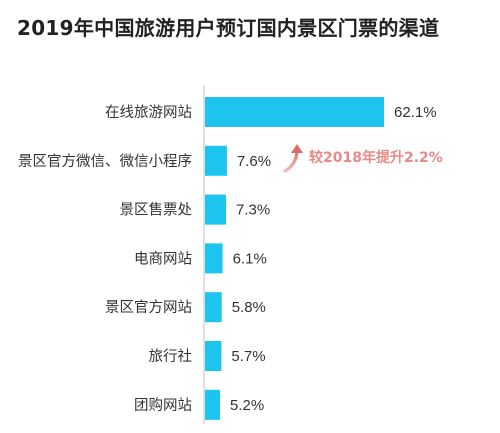  I want to click on category-label-2: 景区售票处, so click(156, 210).